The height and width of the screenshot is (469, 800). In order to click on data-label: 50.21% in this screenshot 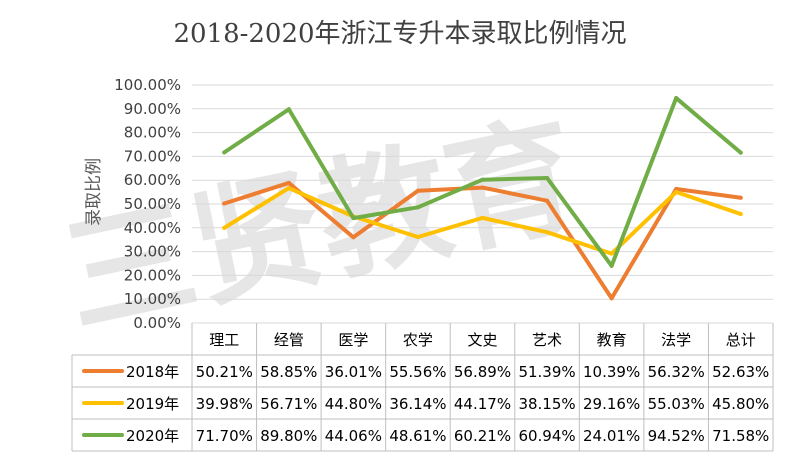, I will do `click(224, 372)`.